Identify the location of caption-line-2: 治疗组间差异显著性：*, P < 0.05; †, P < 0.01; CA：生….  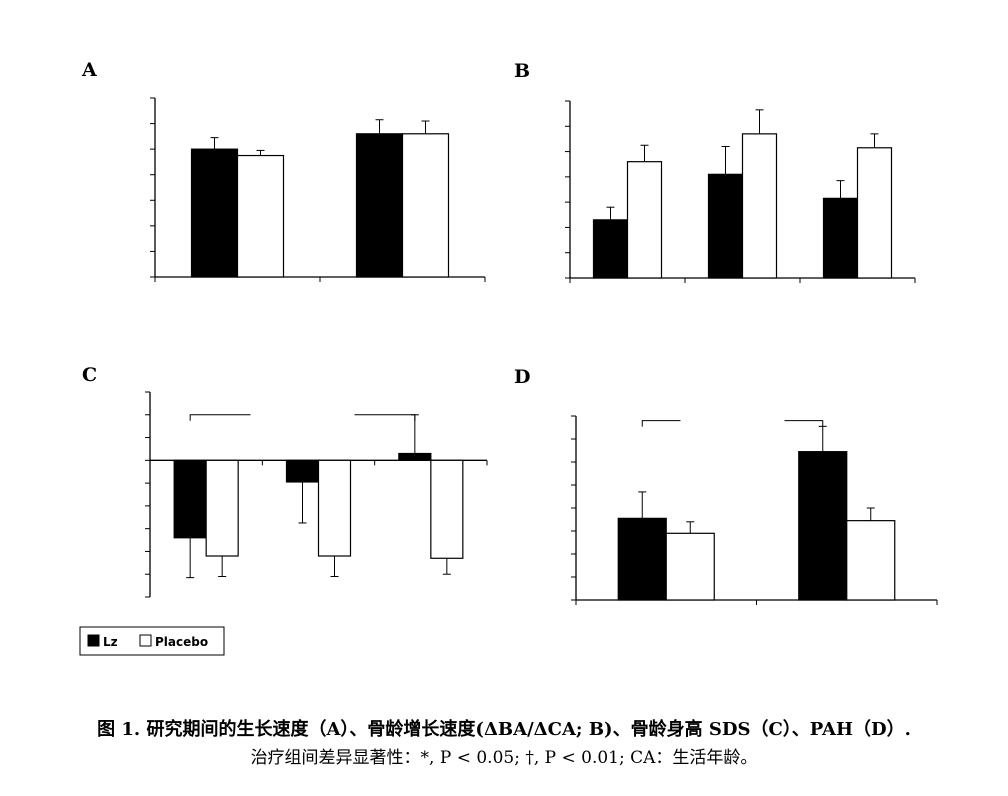
(504, 758).